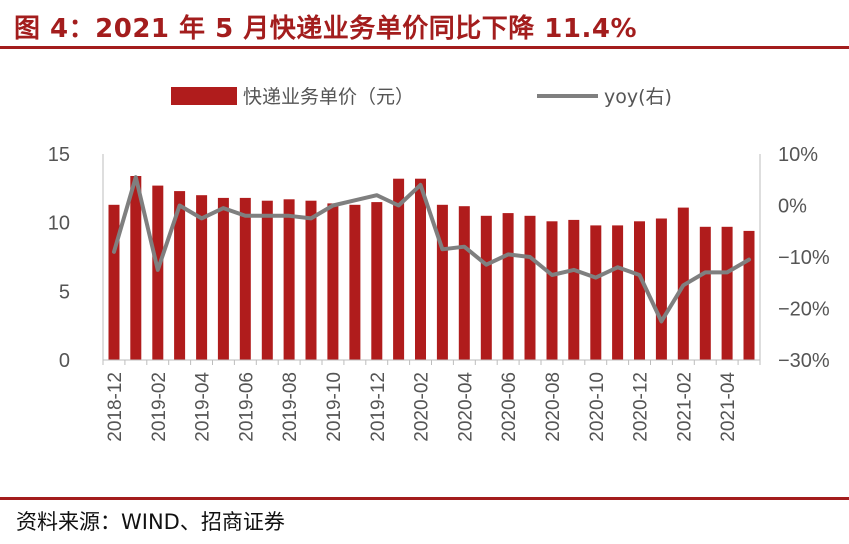  Describe the element at coordinates (59, 155) in the screenshot. I see `left-axis-tick-label: 15` at that location.